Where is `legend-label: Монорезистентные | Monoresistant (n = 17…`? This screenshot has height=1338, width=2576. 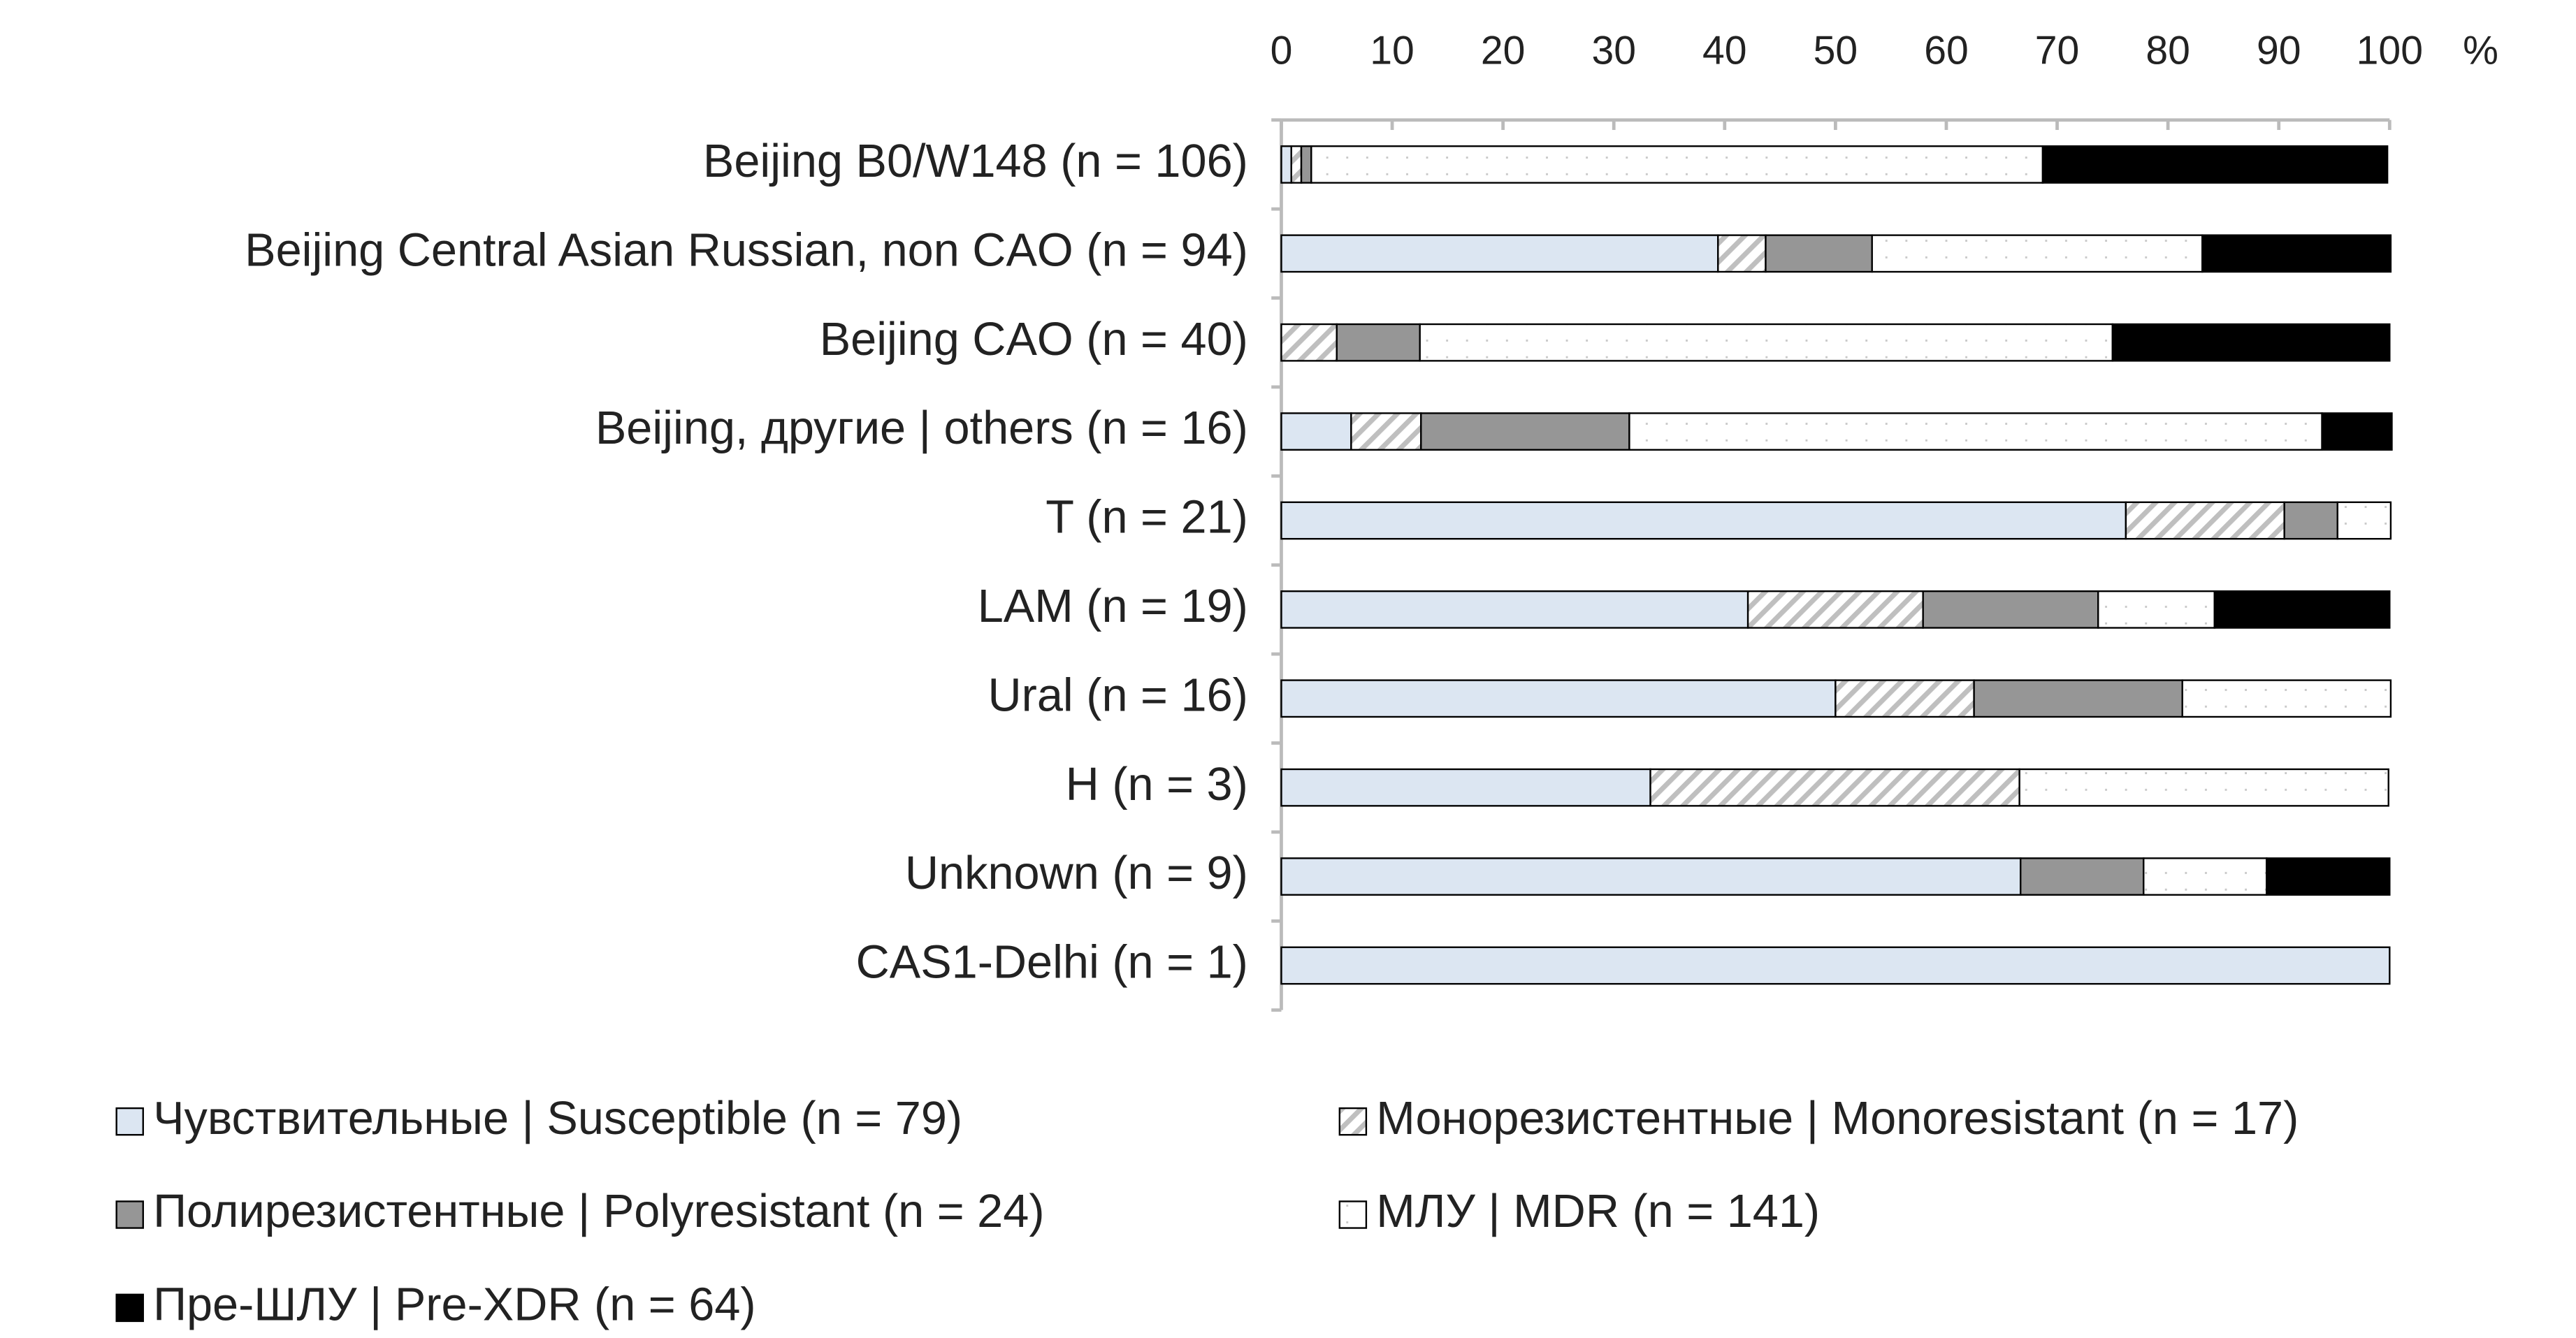 legend-label: Монорезистентные | Monoresistant (n = 17… is located at coordinates (1838, 1118).